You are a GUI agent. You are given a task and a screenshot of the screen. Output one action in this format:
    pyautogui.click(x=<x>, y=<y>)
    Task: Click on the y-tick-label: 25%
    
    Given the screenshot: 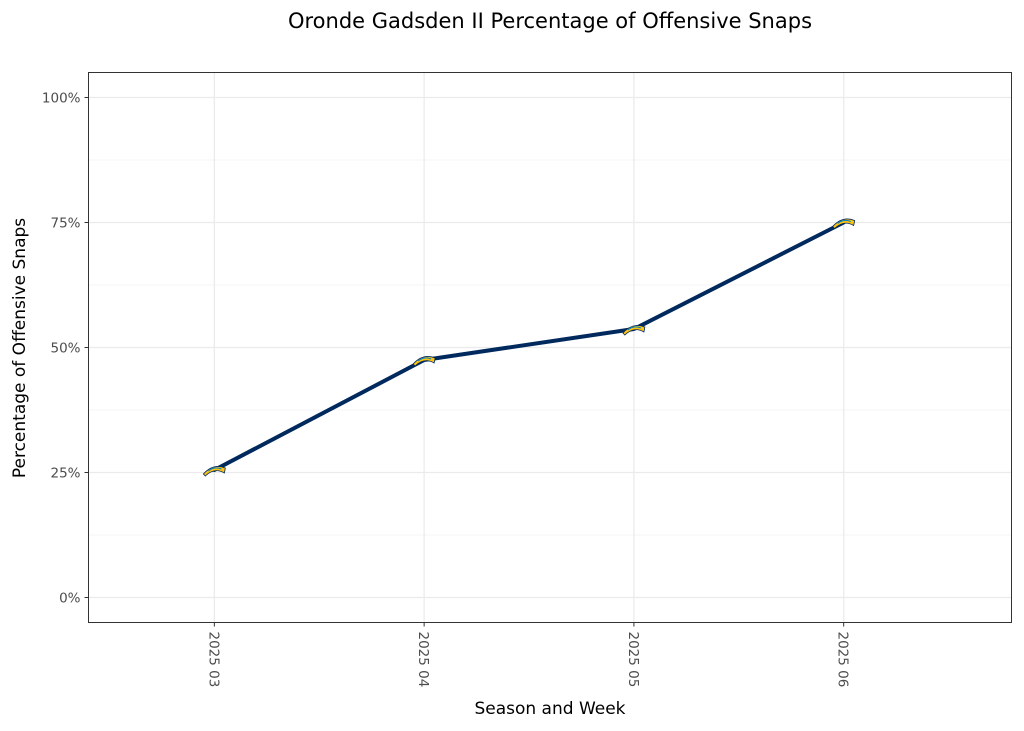 What is the action you would take?
    pyautogui.click(x=65, y=474)
    